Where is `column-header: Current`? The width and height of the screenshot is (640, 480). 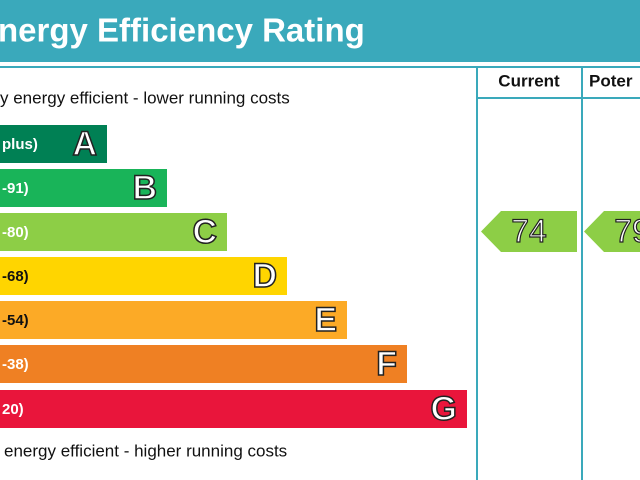
column-header: Current is located at coordinates (529, 80).